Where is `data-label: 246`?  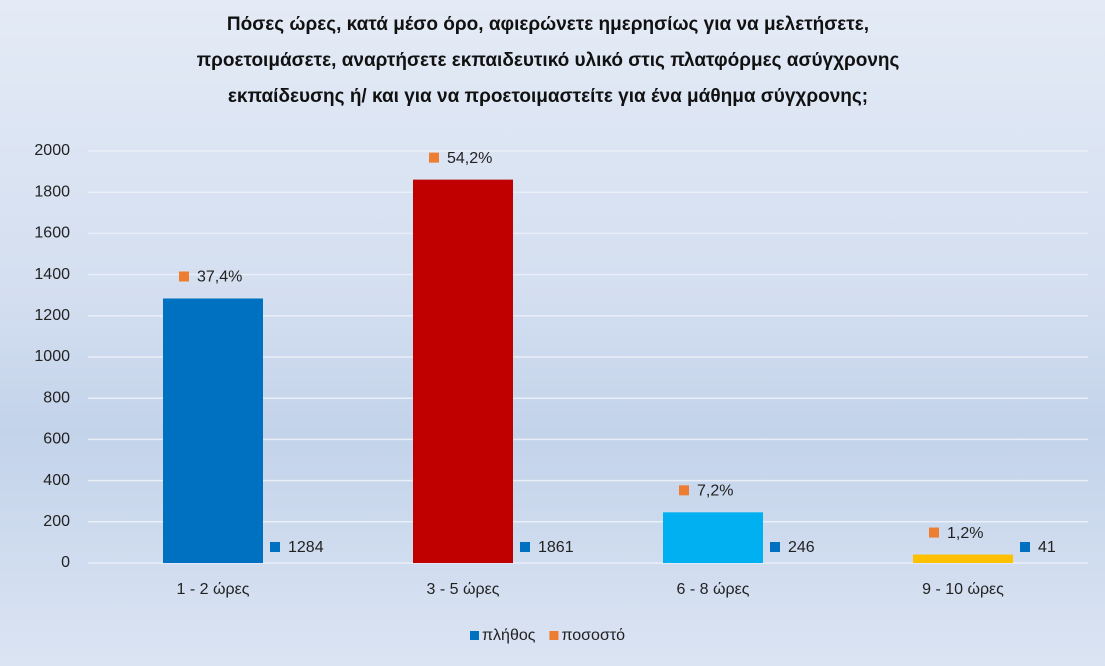
data-label: 246 is located at coordinates (801, 547).